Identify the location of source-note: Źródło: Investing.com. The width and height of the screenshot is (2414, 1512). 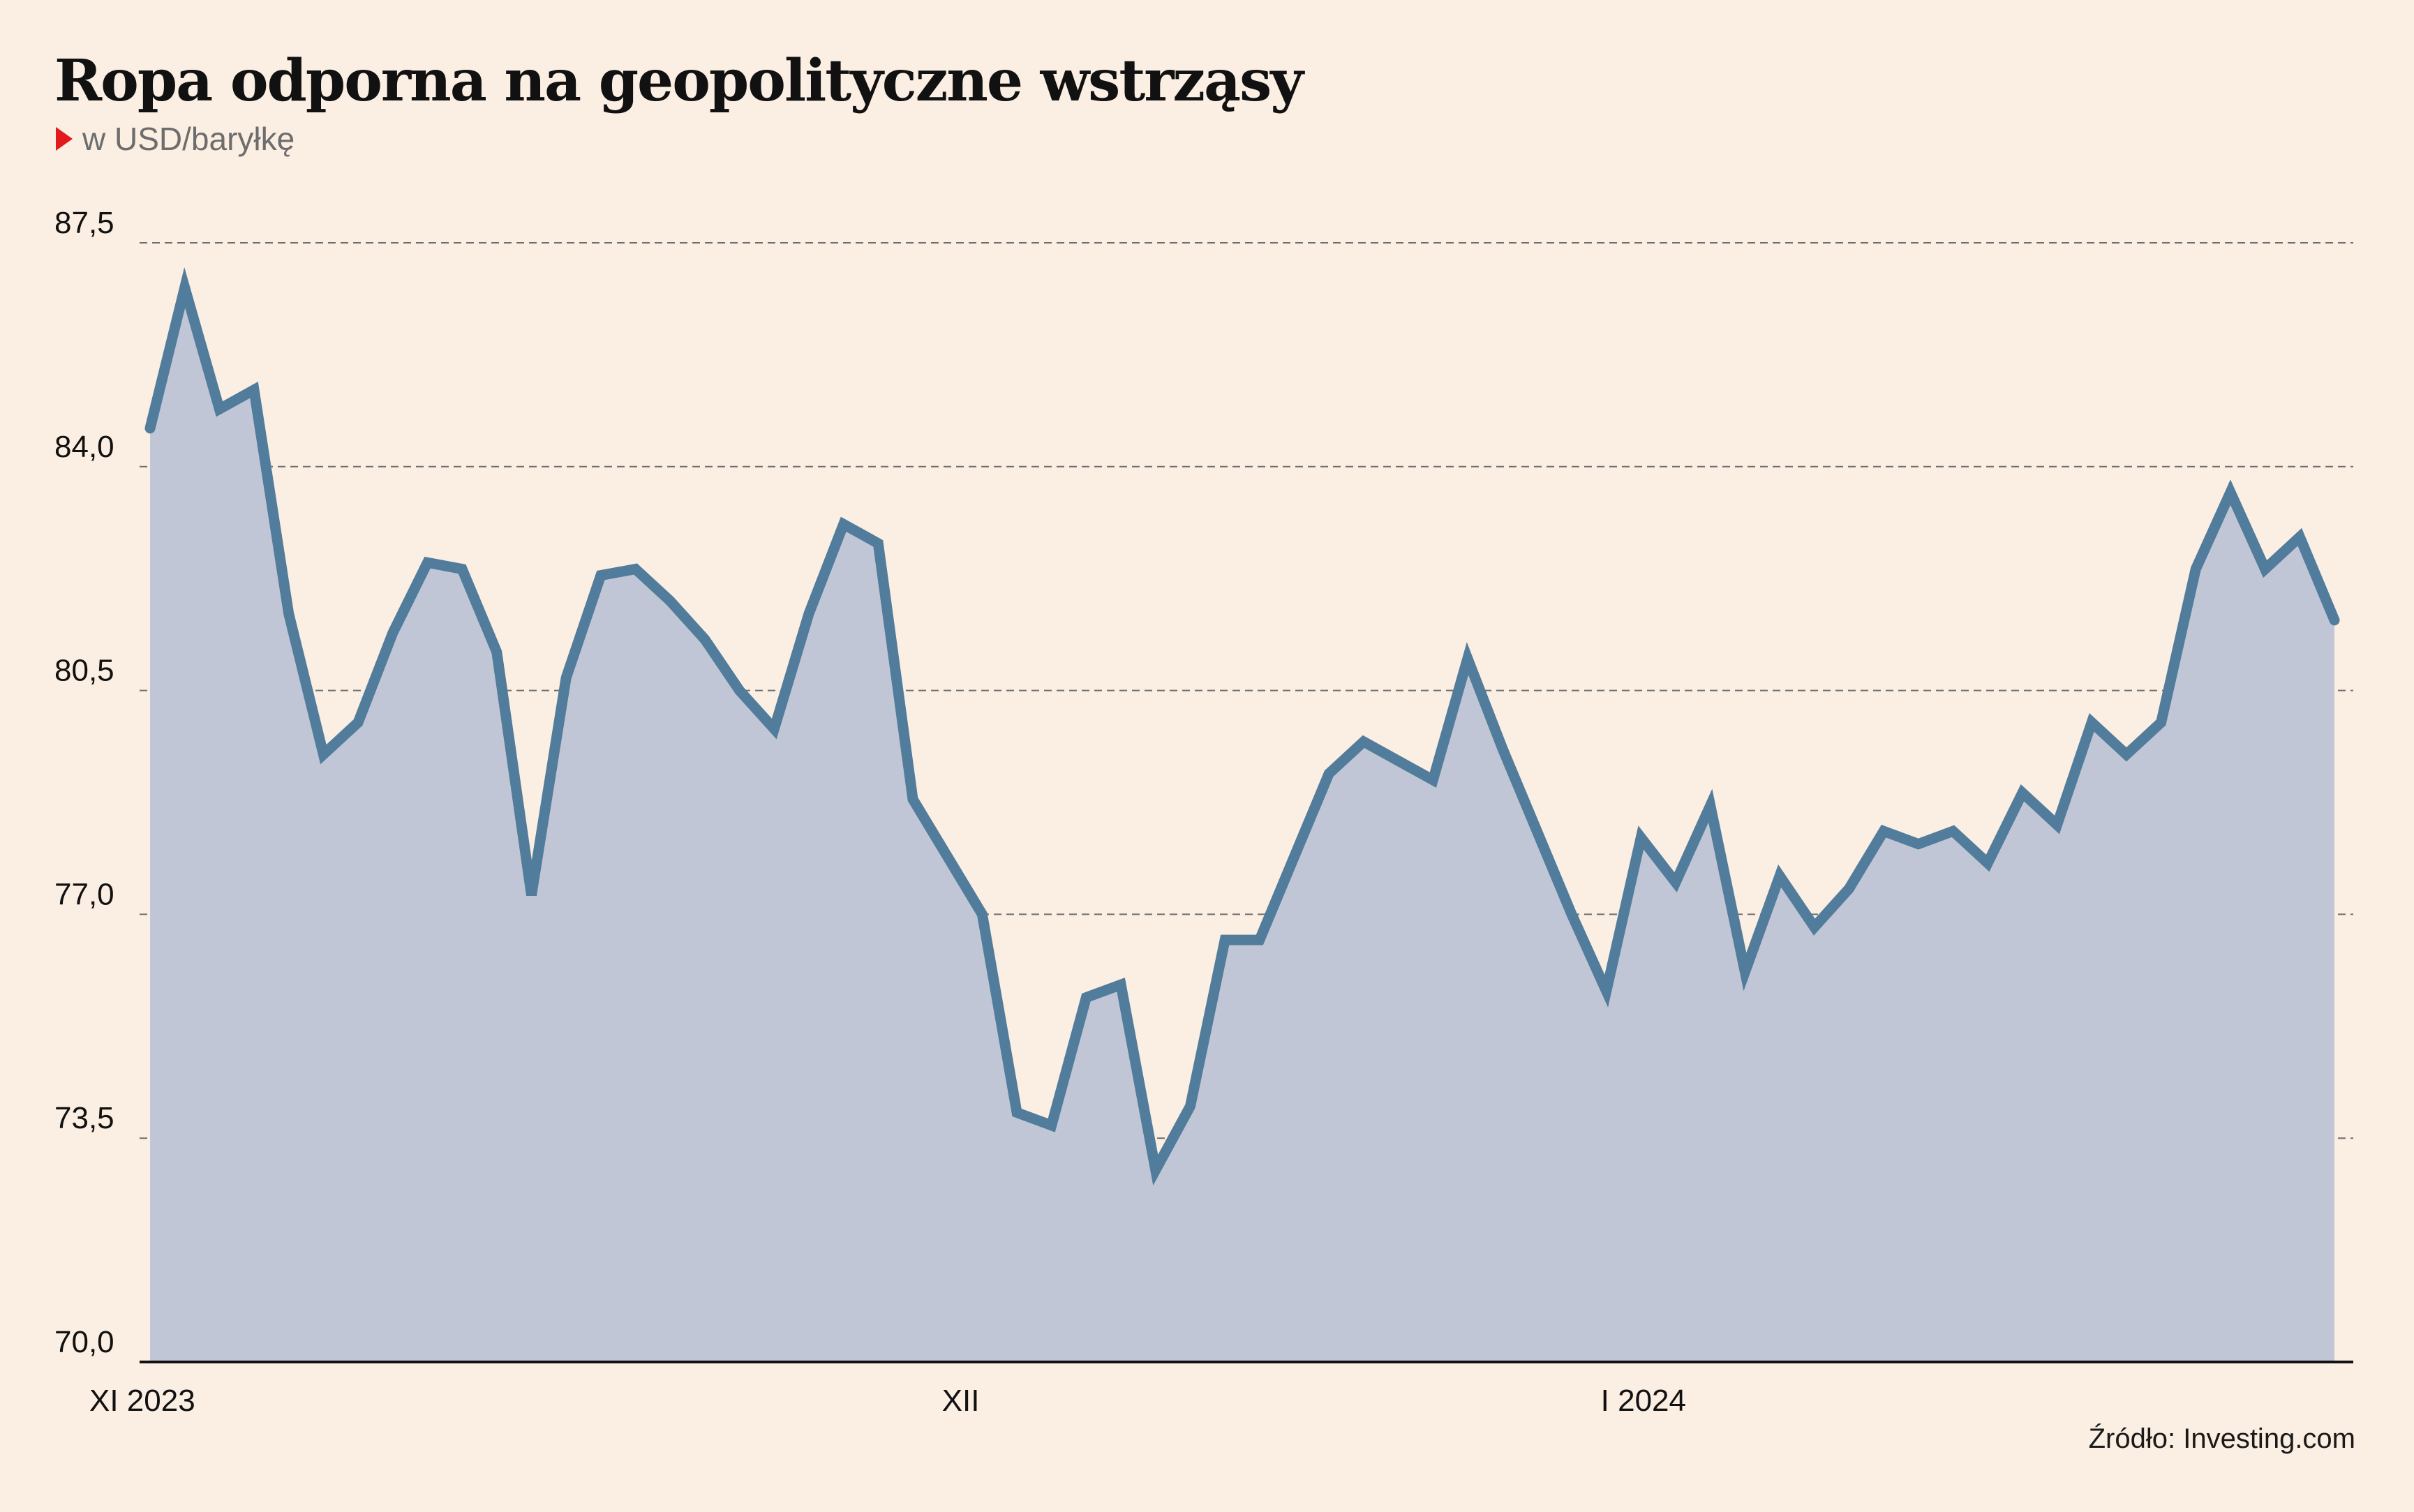
(2221, 1438).